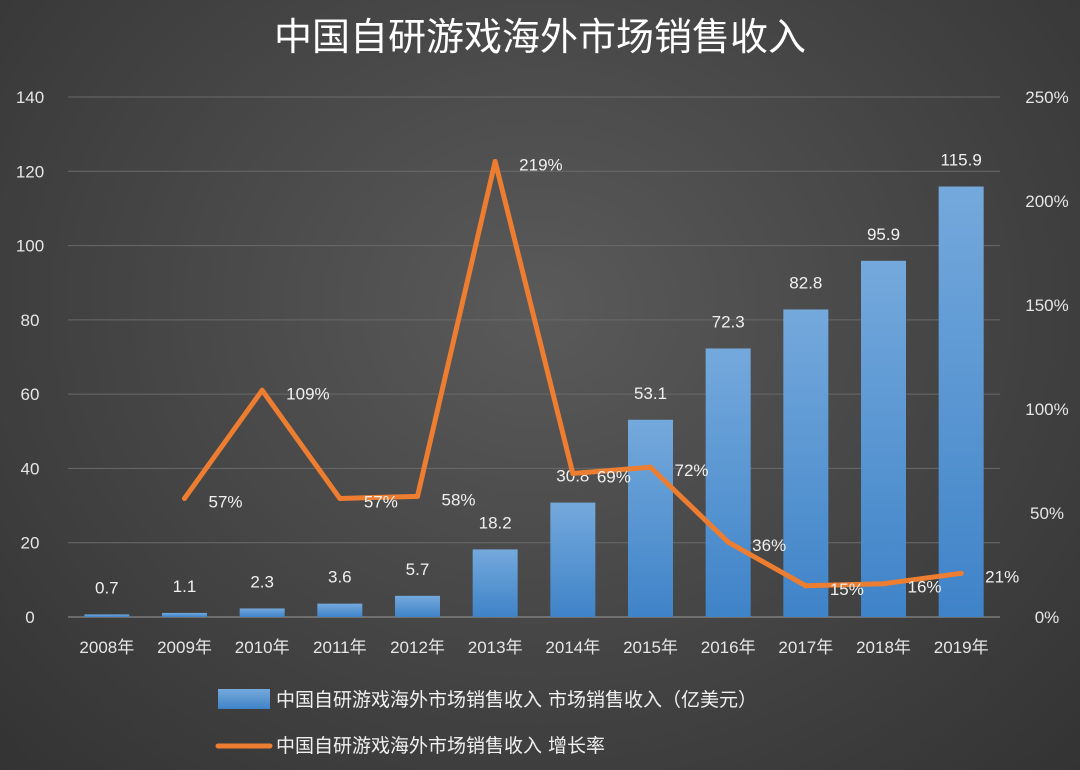 The width and height of the screenshot is (1080, 770). I want to click on bar-value-label: 3.6, so click(340, 577).